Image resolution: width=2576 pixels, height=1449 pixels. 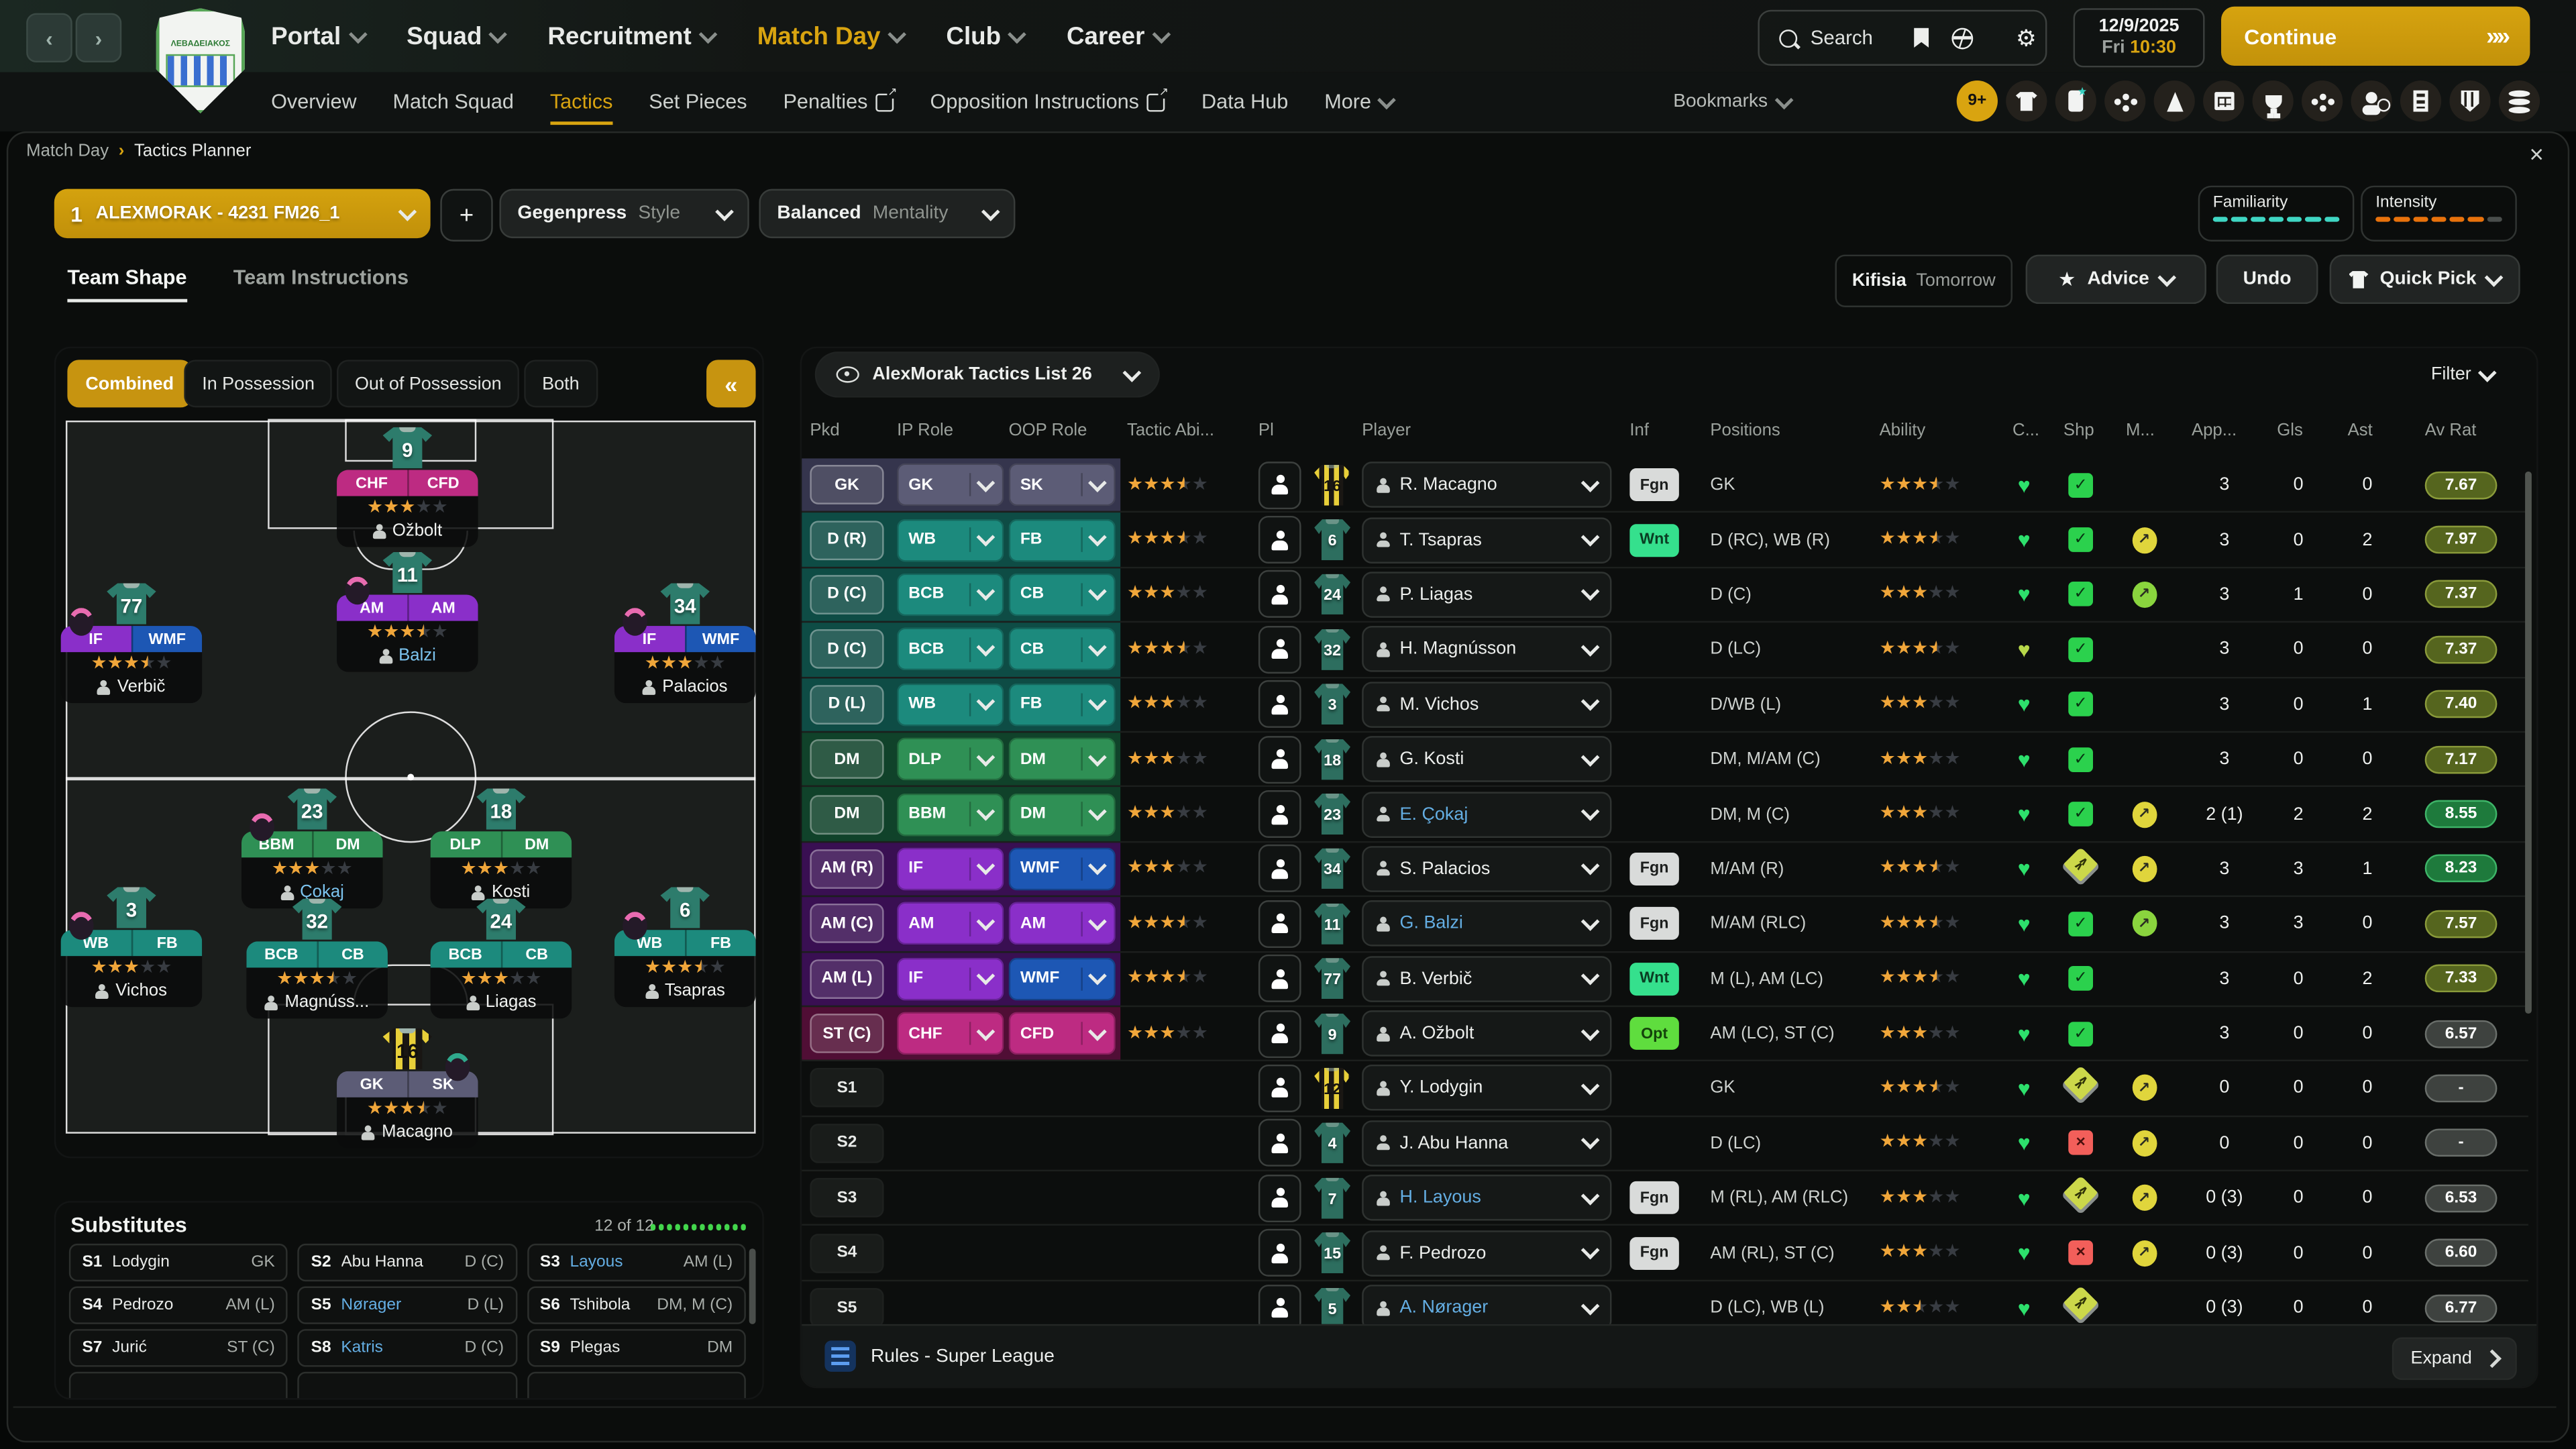 I want to click on role-badges: BCB CB, so click(x=317, y=954).